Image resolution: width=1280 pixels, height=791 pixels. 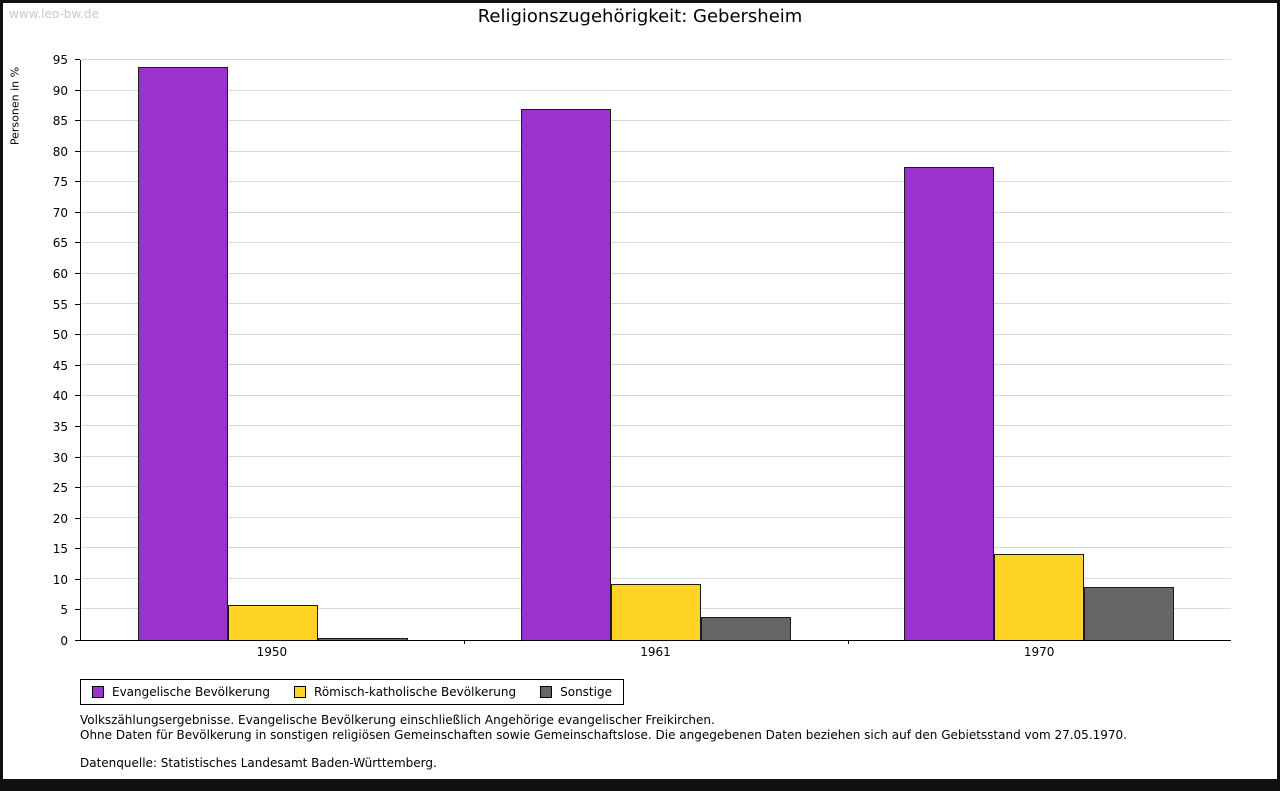 What do you see at coordinates (64, 641) in the screenshot?
I see `y-tick-label: 0` at bounding box center [64, 641].